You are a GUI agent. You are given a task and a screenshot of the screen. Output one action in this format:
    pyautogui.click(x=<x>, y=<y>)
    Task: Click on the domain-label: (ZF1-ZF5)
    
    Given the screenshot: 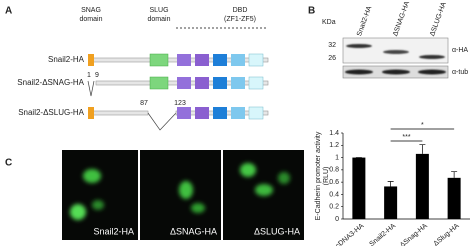 What is the action you would take?
    pyautogui.click(x=240, y=19)
    